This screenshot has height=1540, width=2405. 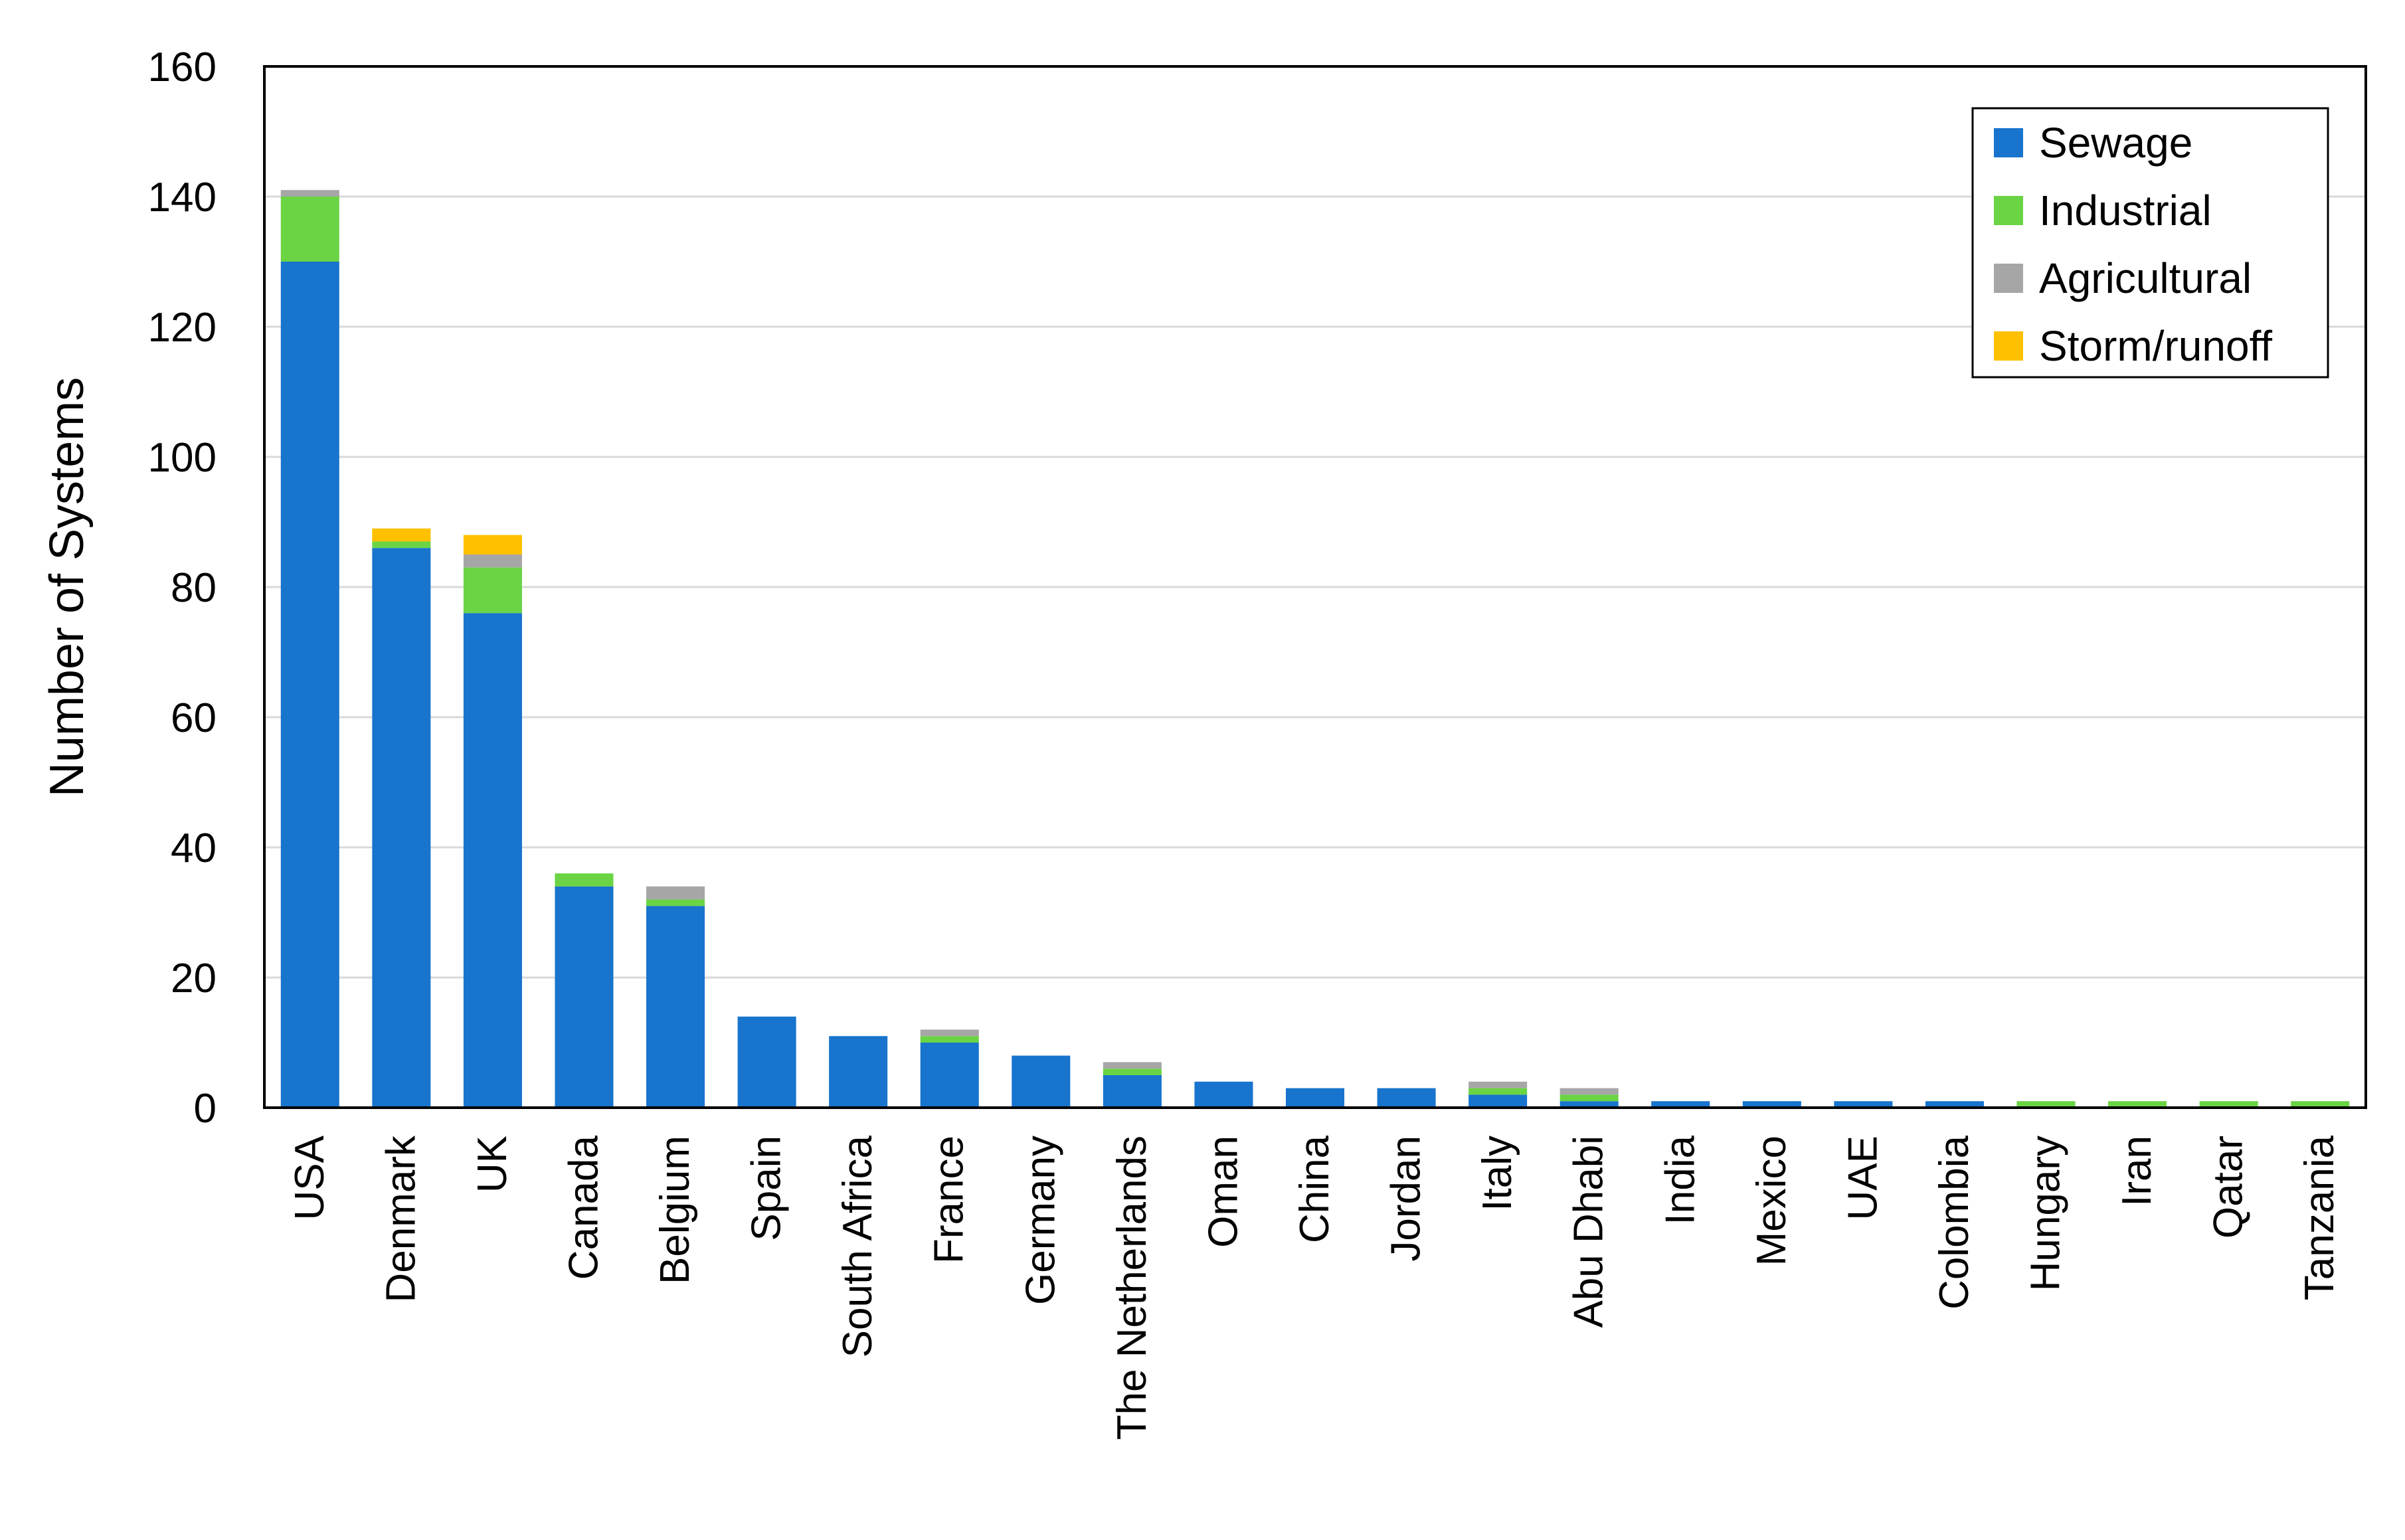 I want to click on y-tick-label: 120, so click(x=182, y=328).